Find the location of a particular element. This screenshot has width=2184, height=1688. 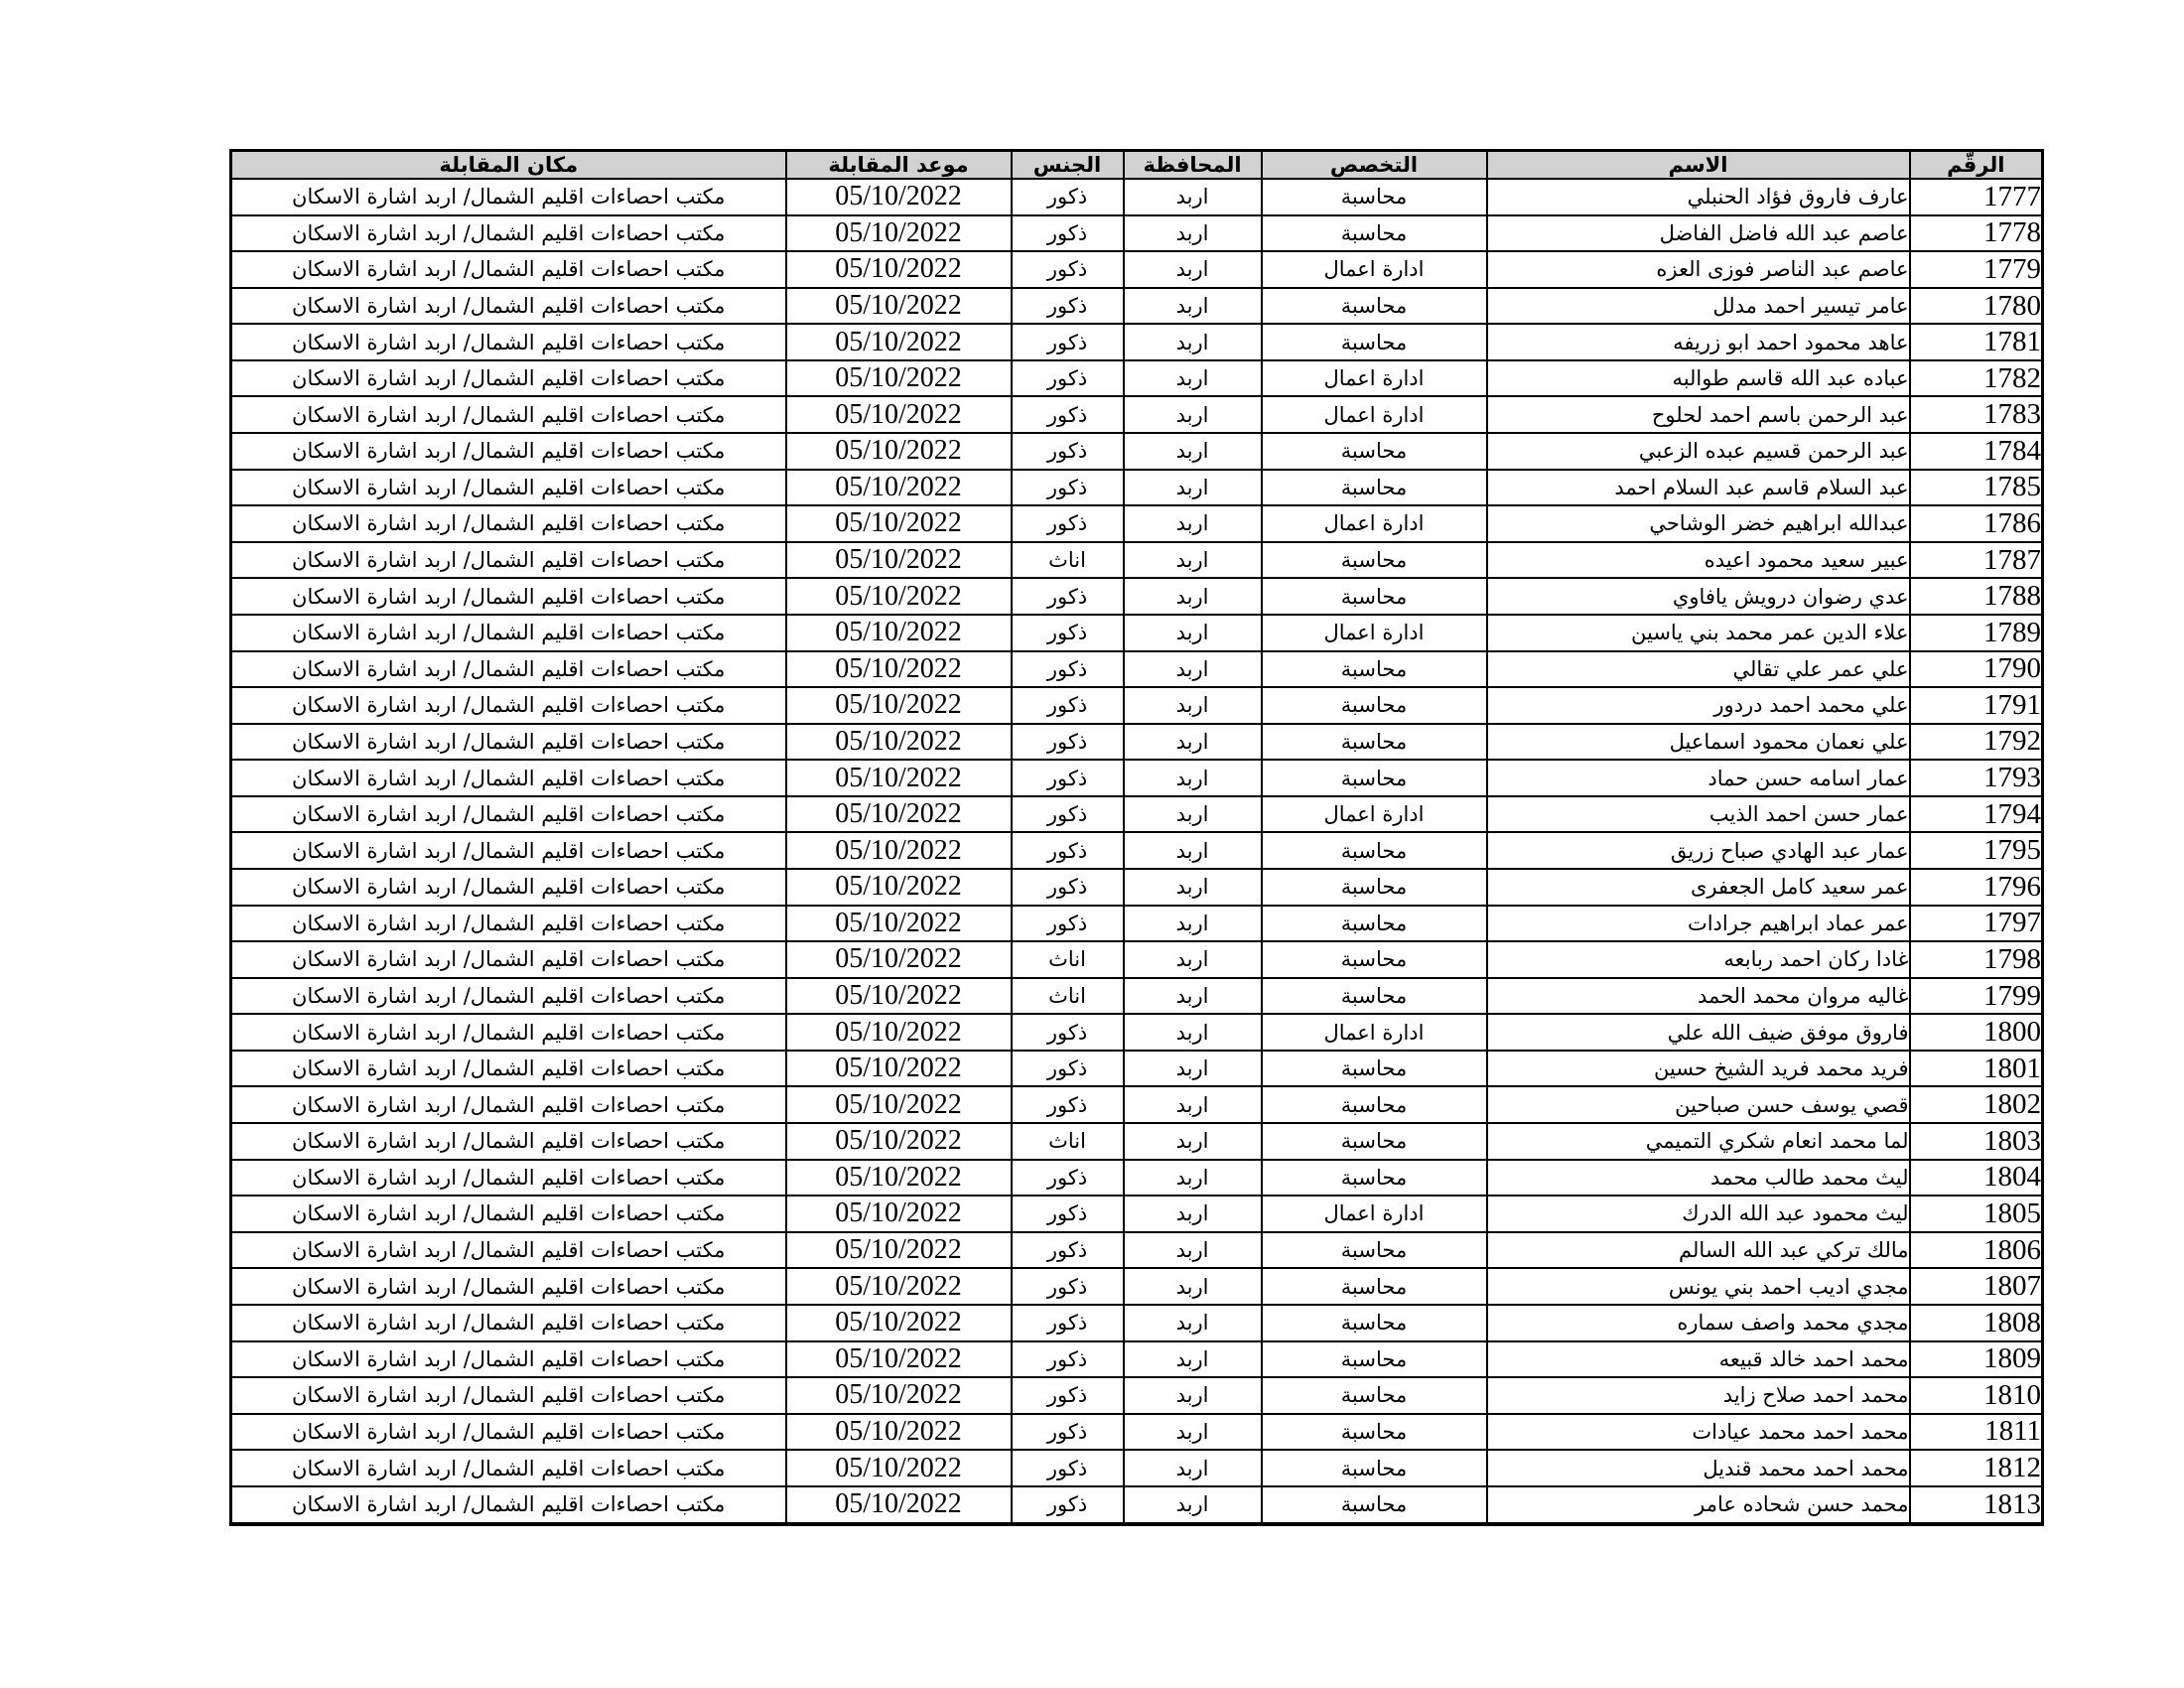

cell-name: مالك تركي عبد الله السالم is located at coordinates (1698, 1250).